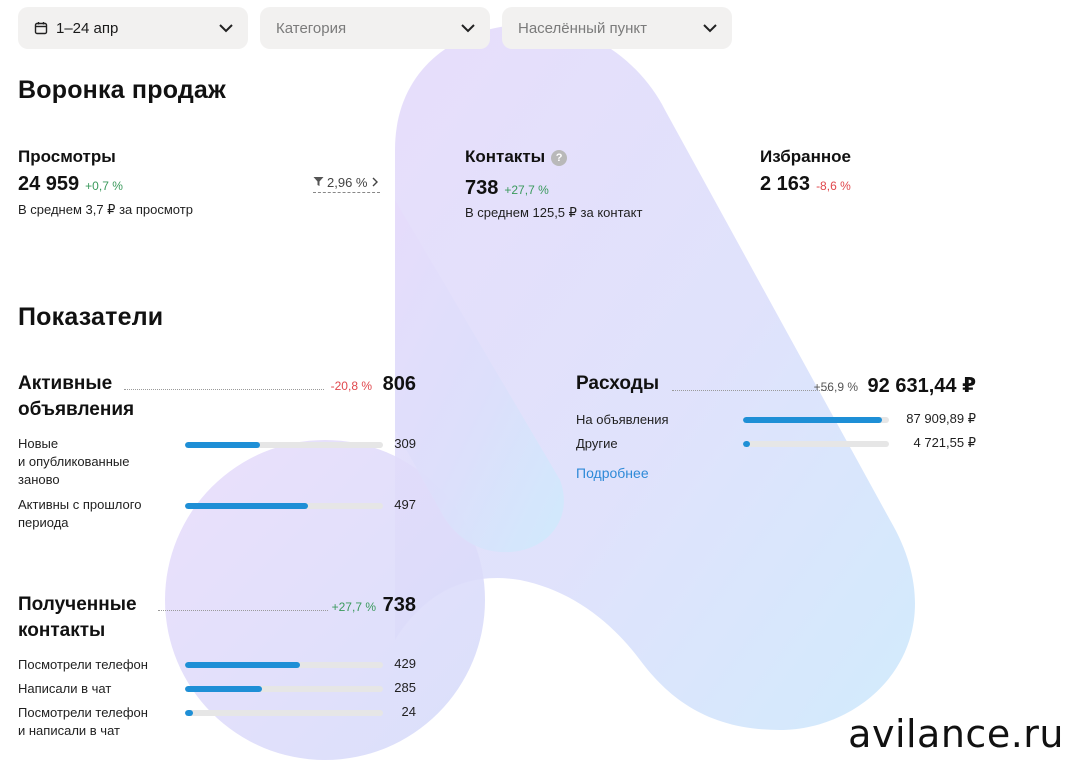 Image resolution: width=1080 pixels, height=764 pixels. What do you see at coordinates (375, 28) in the screenshot?
I see `category-filter: Категория` at bounding box center [375, 28].